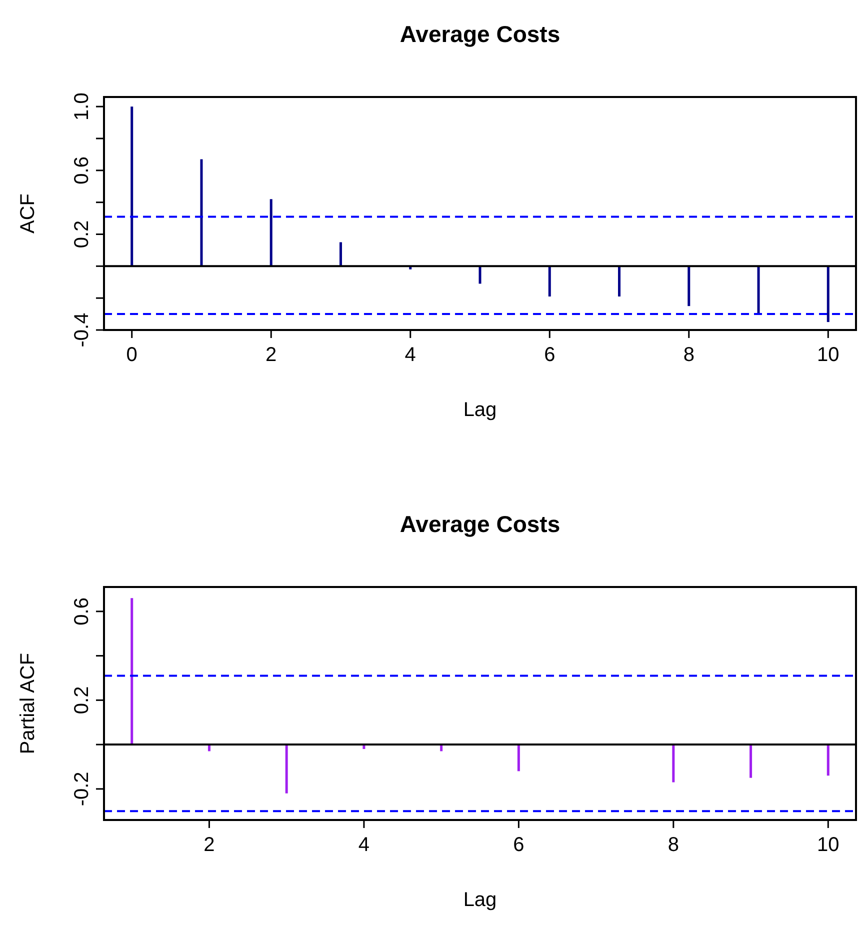 The image size is (860, 941). Describe the element at coordinates (82, 106) in the screenshot. I see `y-tick-label: 1.0` at that location.